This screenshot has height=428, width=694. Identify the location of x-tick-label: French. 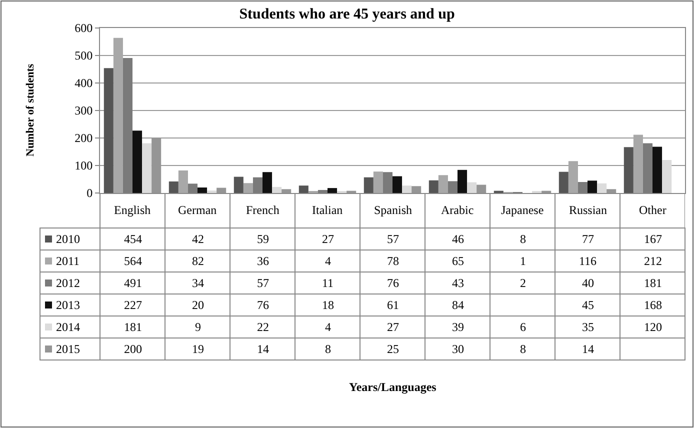
(263, 210).